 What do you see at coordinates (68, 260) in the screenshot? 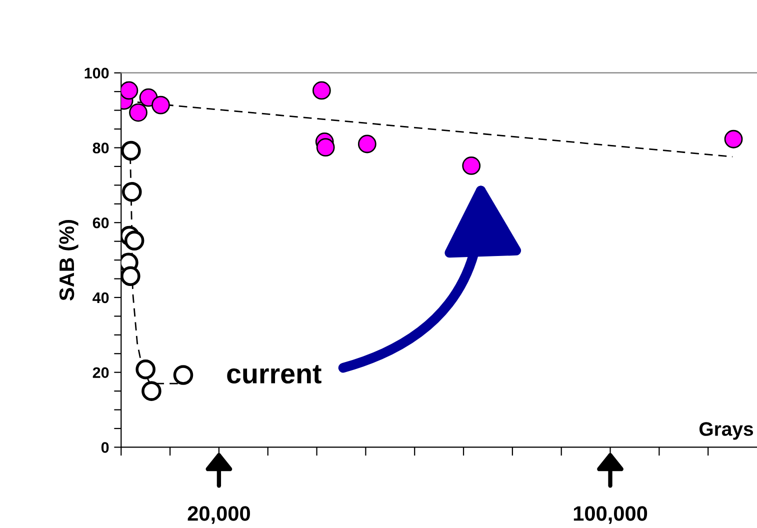
I see `y-axis-title: SAB (%)` at bounding box center [68, 260].